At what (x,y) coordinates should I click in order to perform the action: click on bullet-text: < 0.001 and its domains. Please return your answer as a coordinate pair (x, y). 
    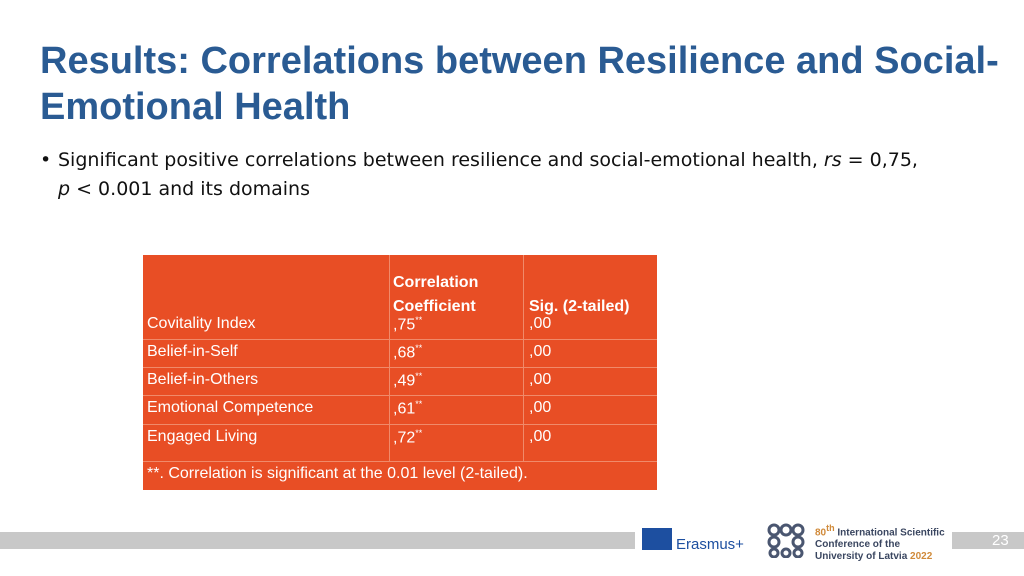
    Looking at the image, I should click on (190, 189).